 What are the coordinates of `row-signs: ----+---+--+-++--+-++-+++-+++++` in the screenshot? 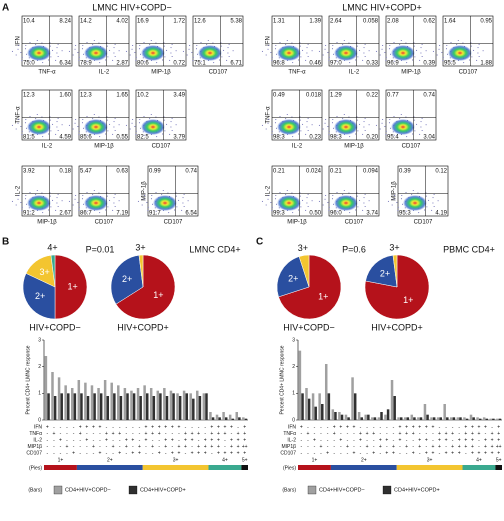 It's located at (400, 453).